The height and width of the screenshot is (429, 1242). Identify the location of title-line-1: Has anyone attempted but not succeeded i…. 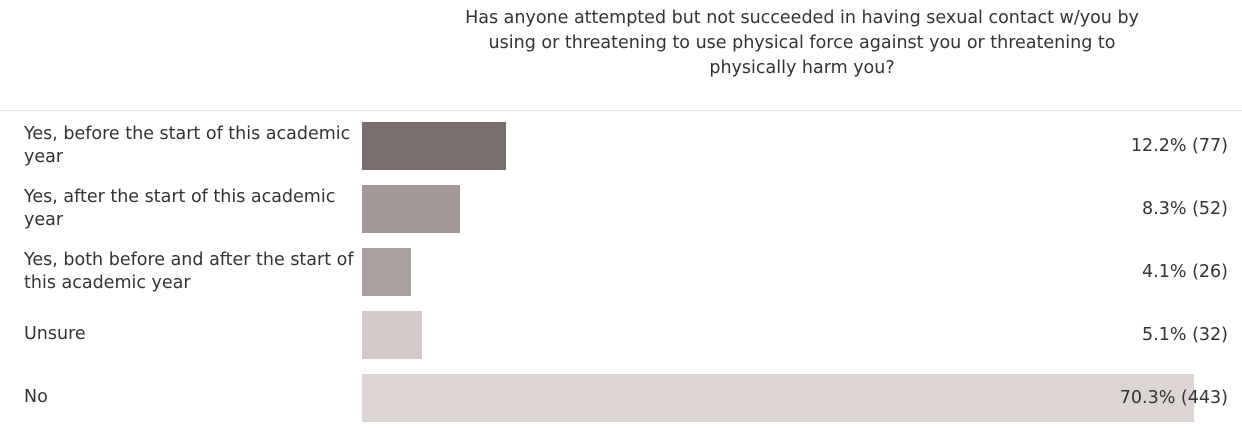
(802, 18).